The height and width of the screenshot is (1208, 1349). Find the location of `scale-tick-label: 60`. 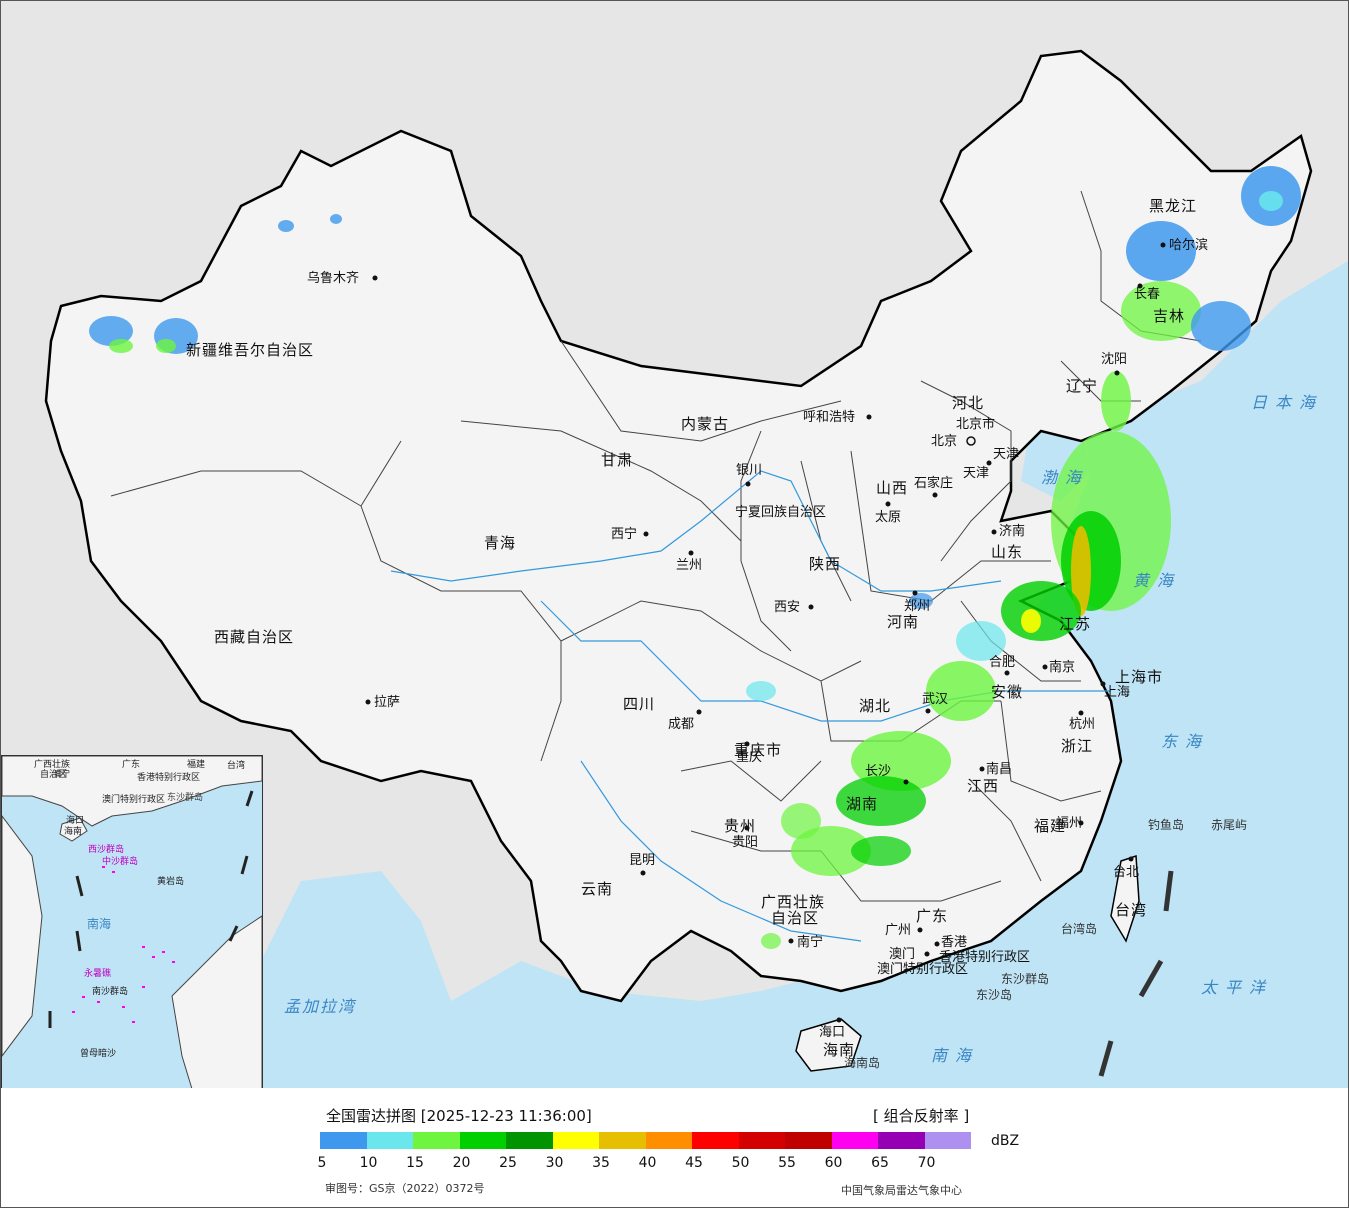

scale-tick-label: 60 is located at coordinates (833, 1163).